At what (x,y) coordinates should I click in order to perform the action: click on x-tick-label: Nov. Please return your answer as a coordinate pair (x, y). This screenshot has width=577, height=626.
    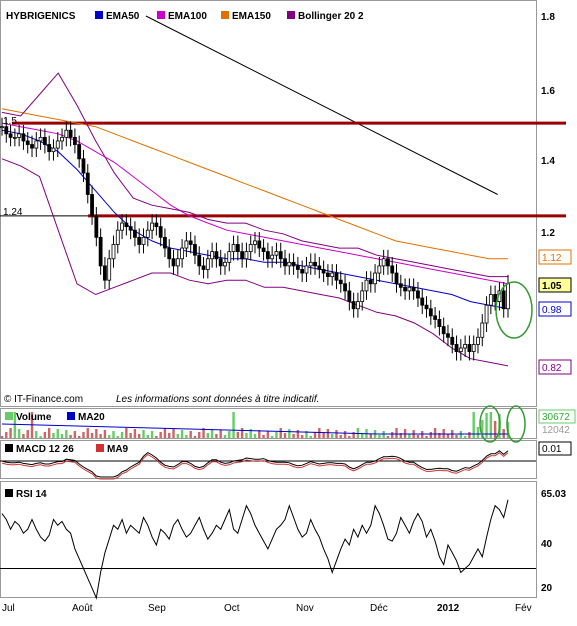
    Looking at the image, I should click on (305, 608).